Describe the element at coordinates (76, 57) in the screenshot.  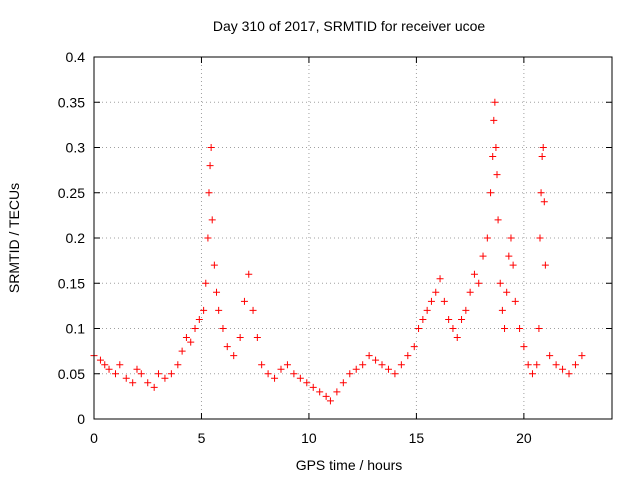
I see `y-tick-label: 0.4` at that location.